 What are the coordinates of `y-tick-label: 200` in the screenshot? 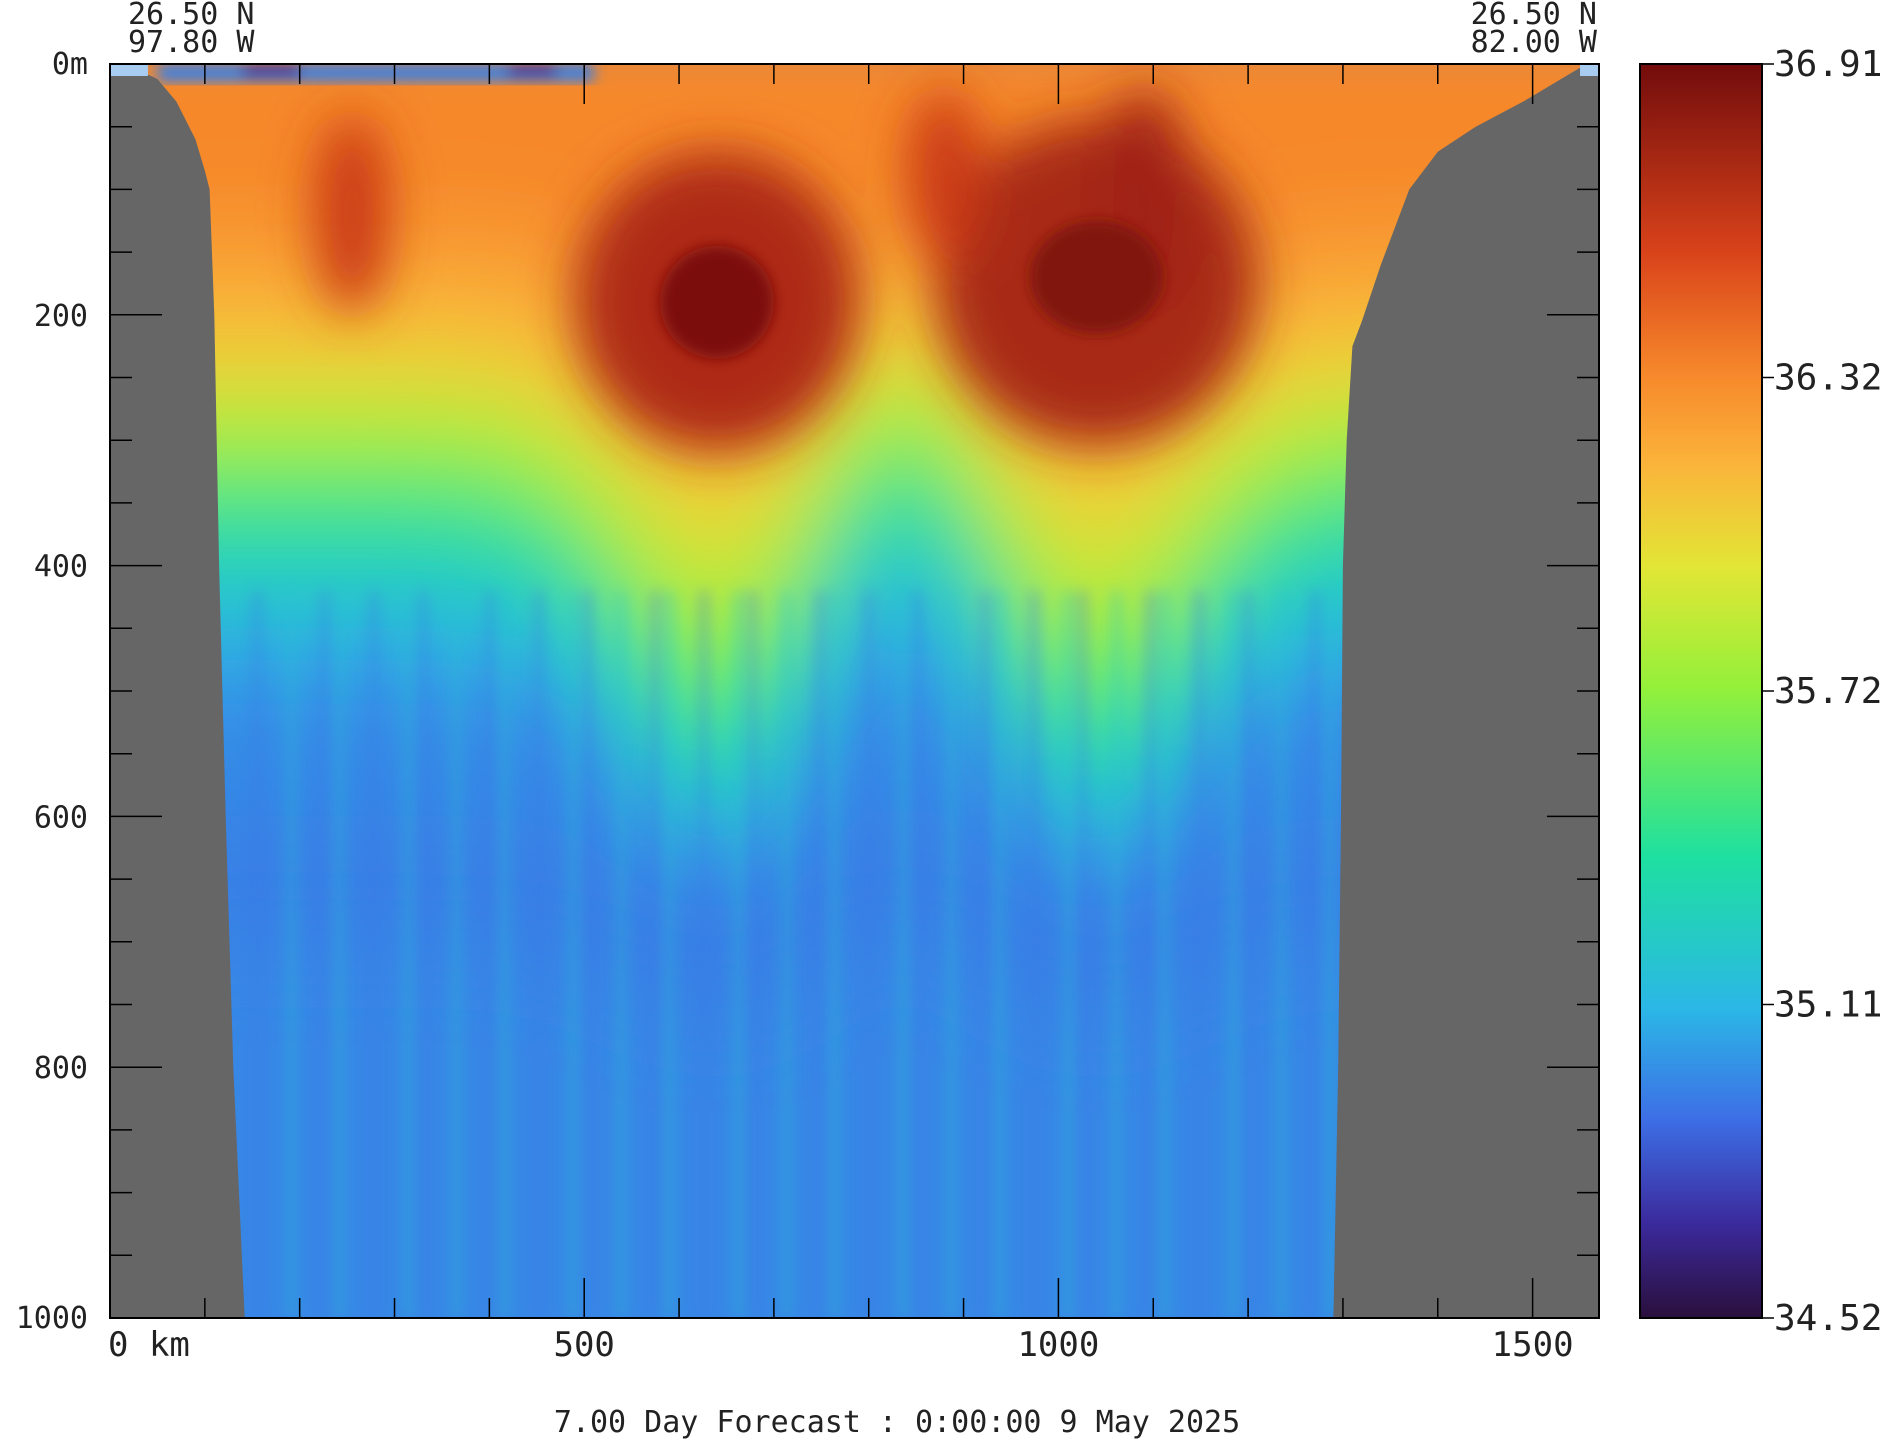 It's located at (61, 316).